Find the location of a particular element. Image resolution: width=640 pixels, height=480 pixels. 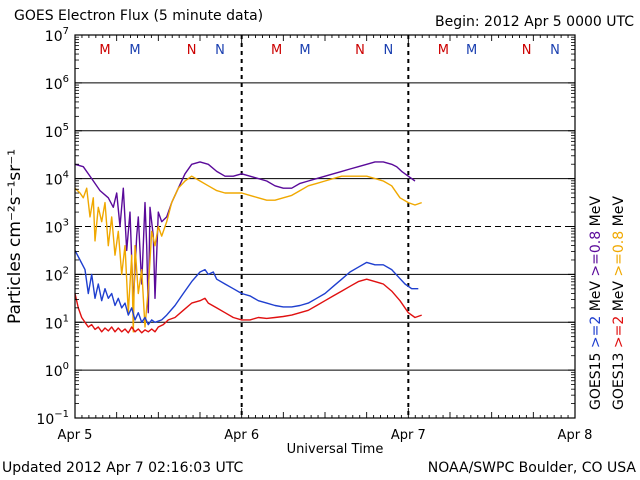

y-tick-label: 10⁵ is located at coordinates (57, 131).